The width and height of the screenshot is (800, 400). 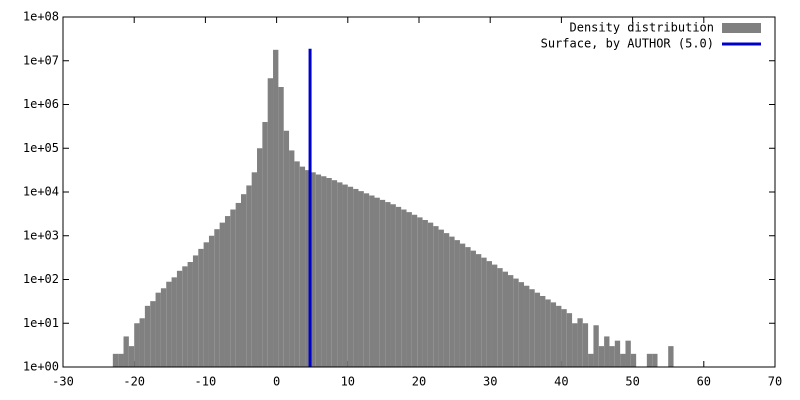 What do you see at coordinates (561, 382) in the screenshot?
I see `x-tick-label: 40` at bounding box center [561, 382].